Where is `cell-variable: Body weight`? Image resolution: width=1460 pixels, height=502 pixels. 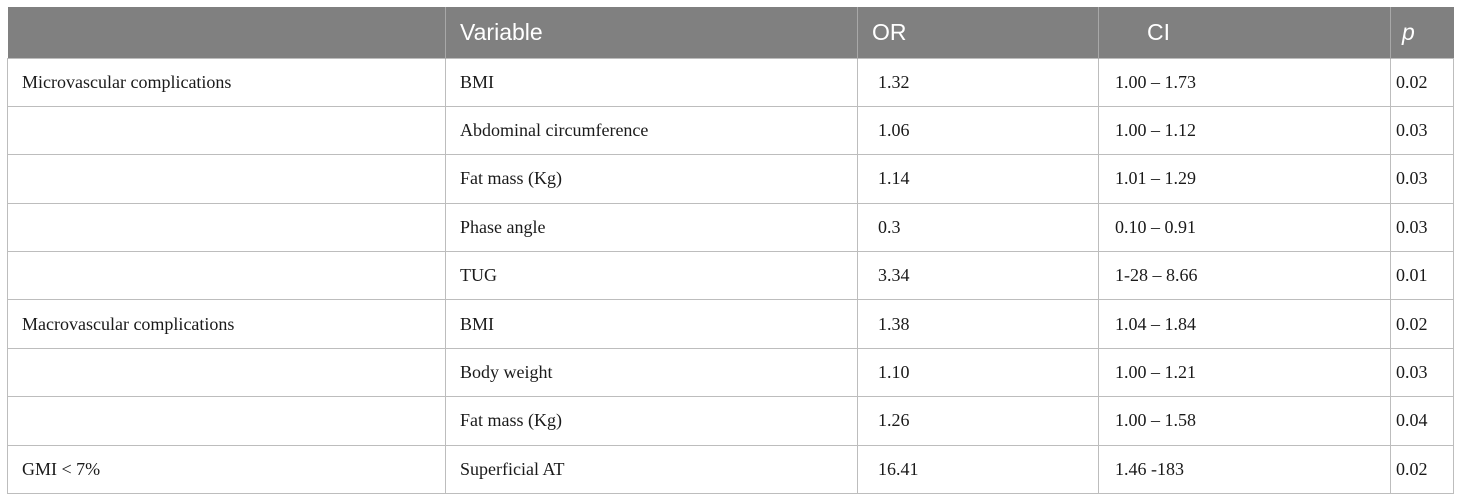
cell-variable: Body weight is located at coordinates (651, 372).